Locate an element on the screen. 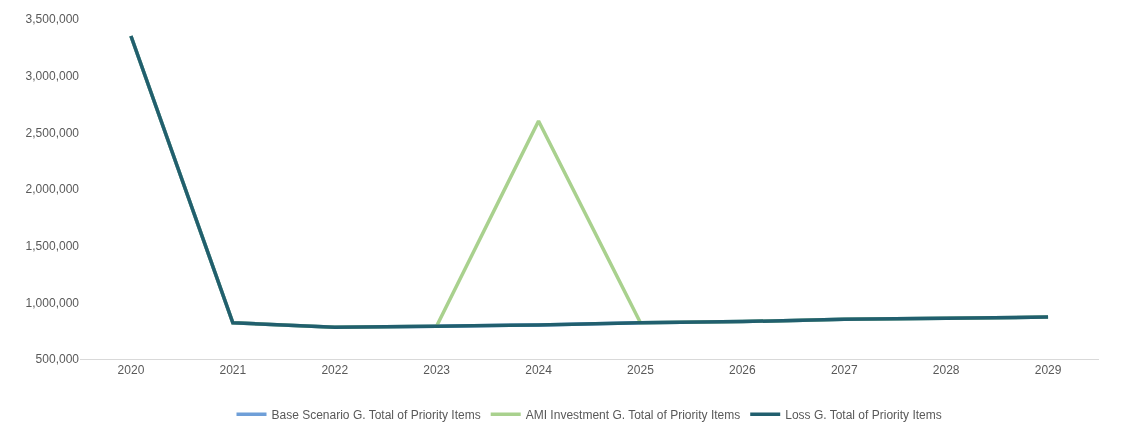 Image resolution: width=1129 pixels, height=441 pixels. x-tick-label: 2020 is located at coordinates (131, 370).